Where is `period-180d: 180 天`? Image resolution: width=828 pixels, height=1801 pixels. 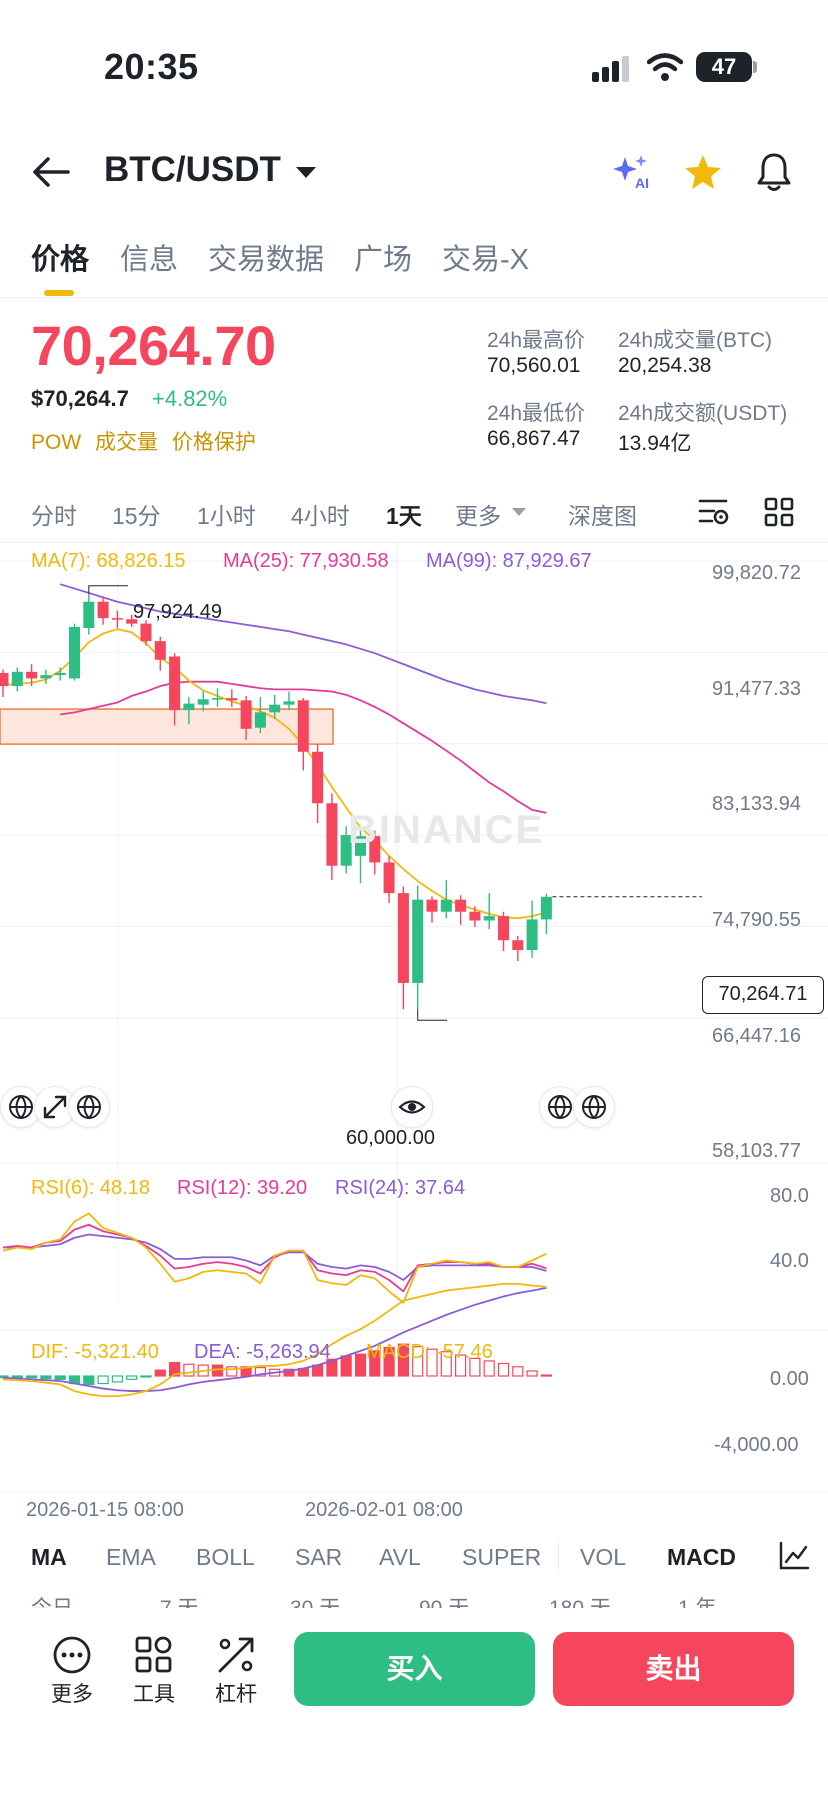 period-180d: 180 天 is located at coordinates (580, 1600).